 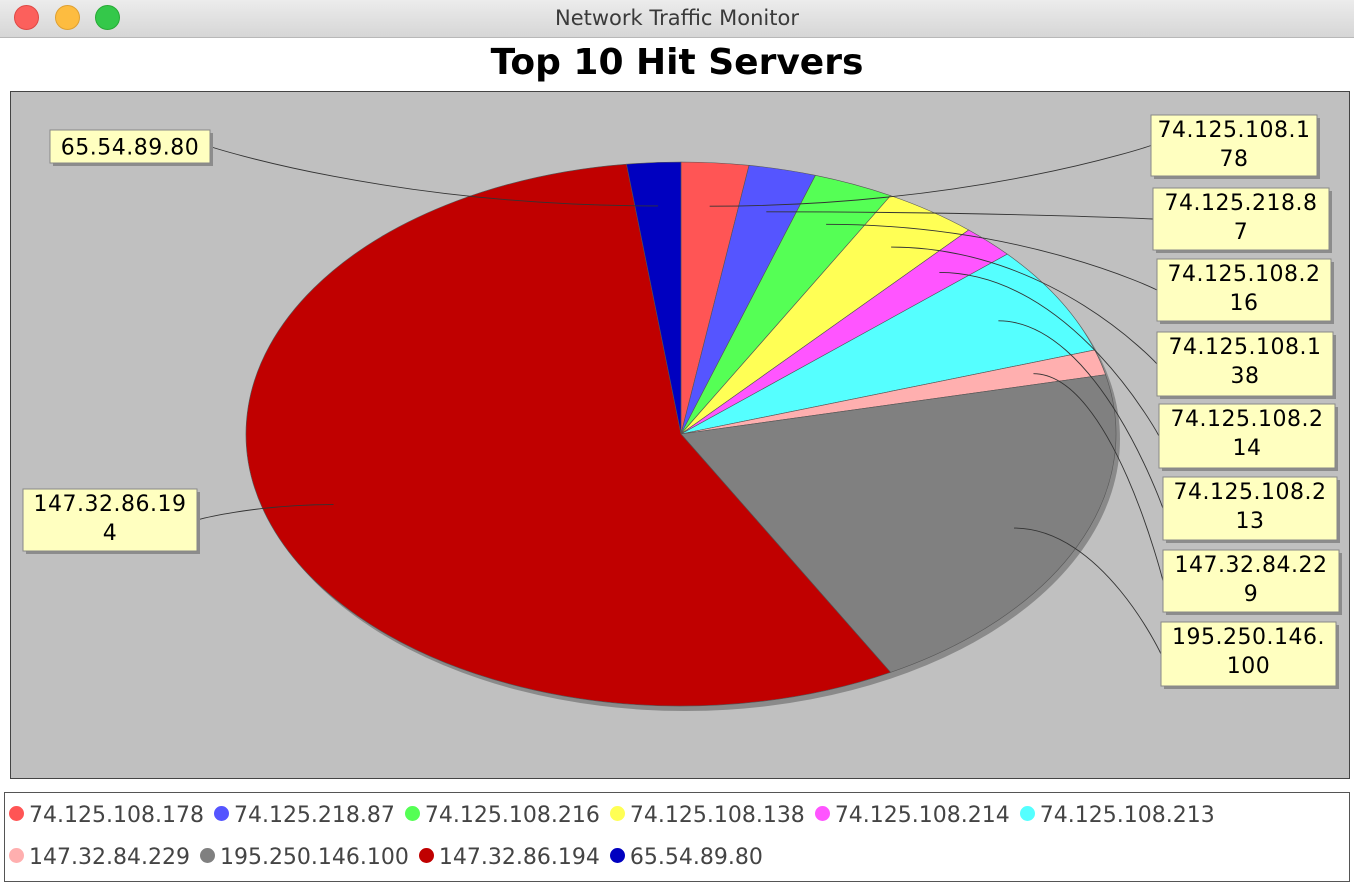 What do you see at coordinates (922, 815) in the screenshot?
I see `legend-label: 74.125.108.214` at bounding box center [922, 815].